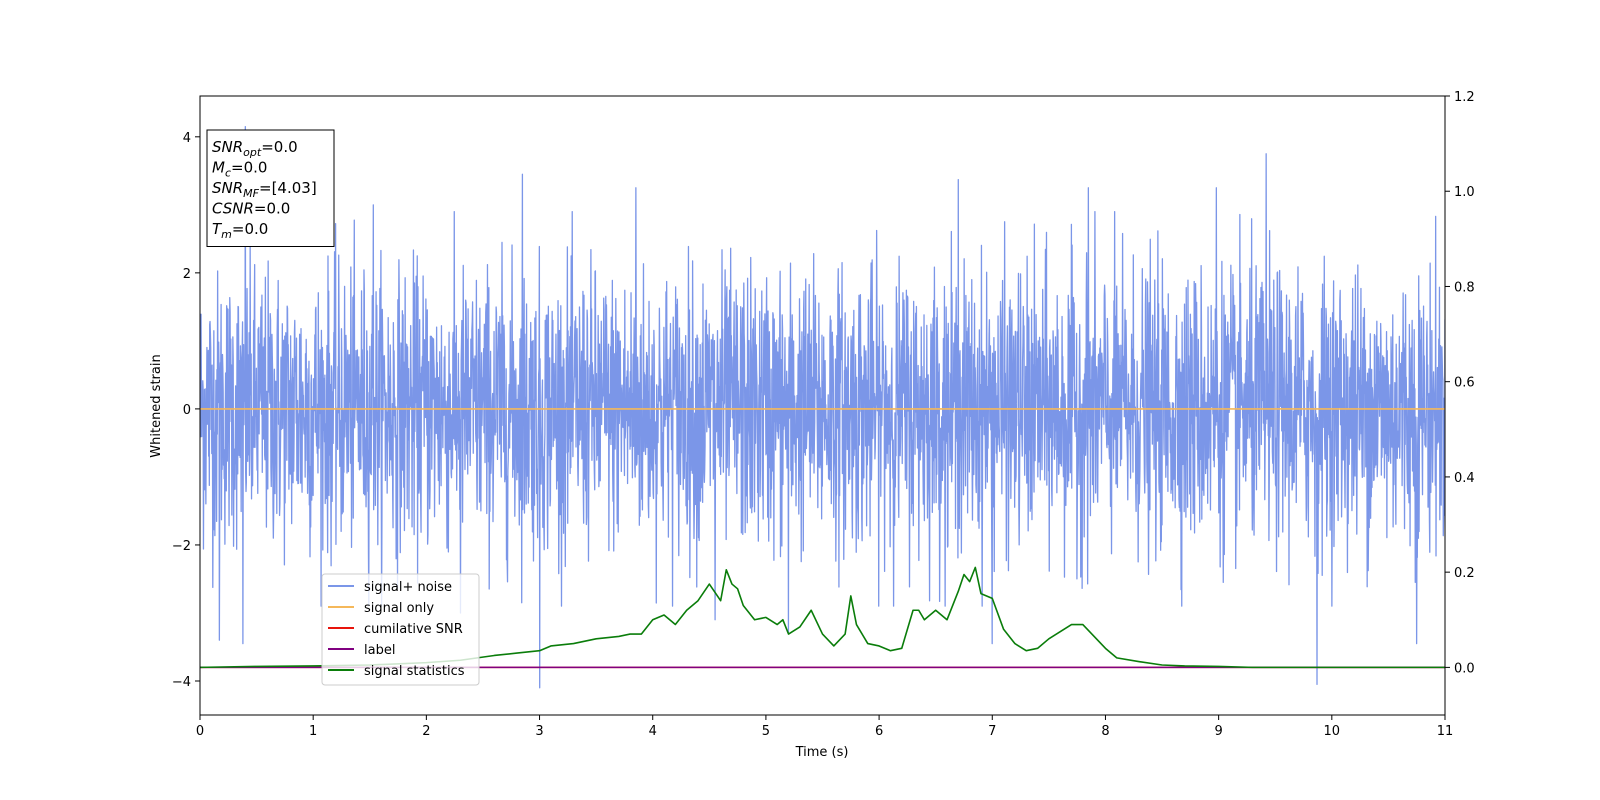 This screenshot has width=1600, height=800. What do you see at coordinates (653, 731) in the screenshot?
I see `x-tick-label: 4` at bounding box center [653, 731].